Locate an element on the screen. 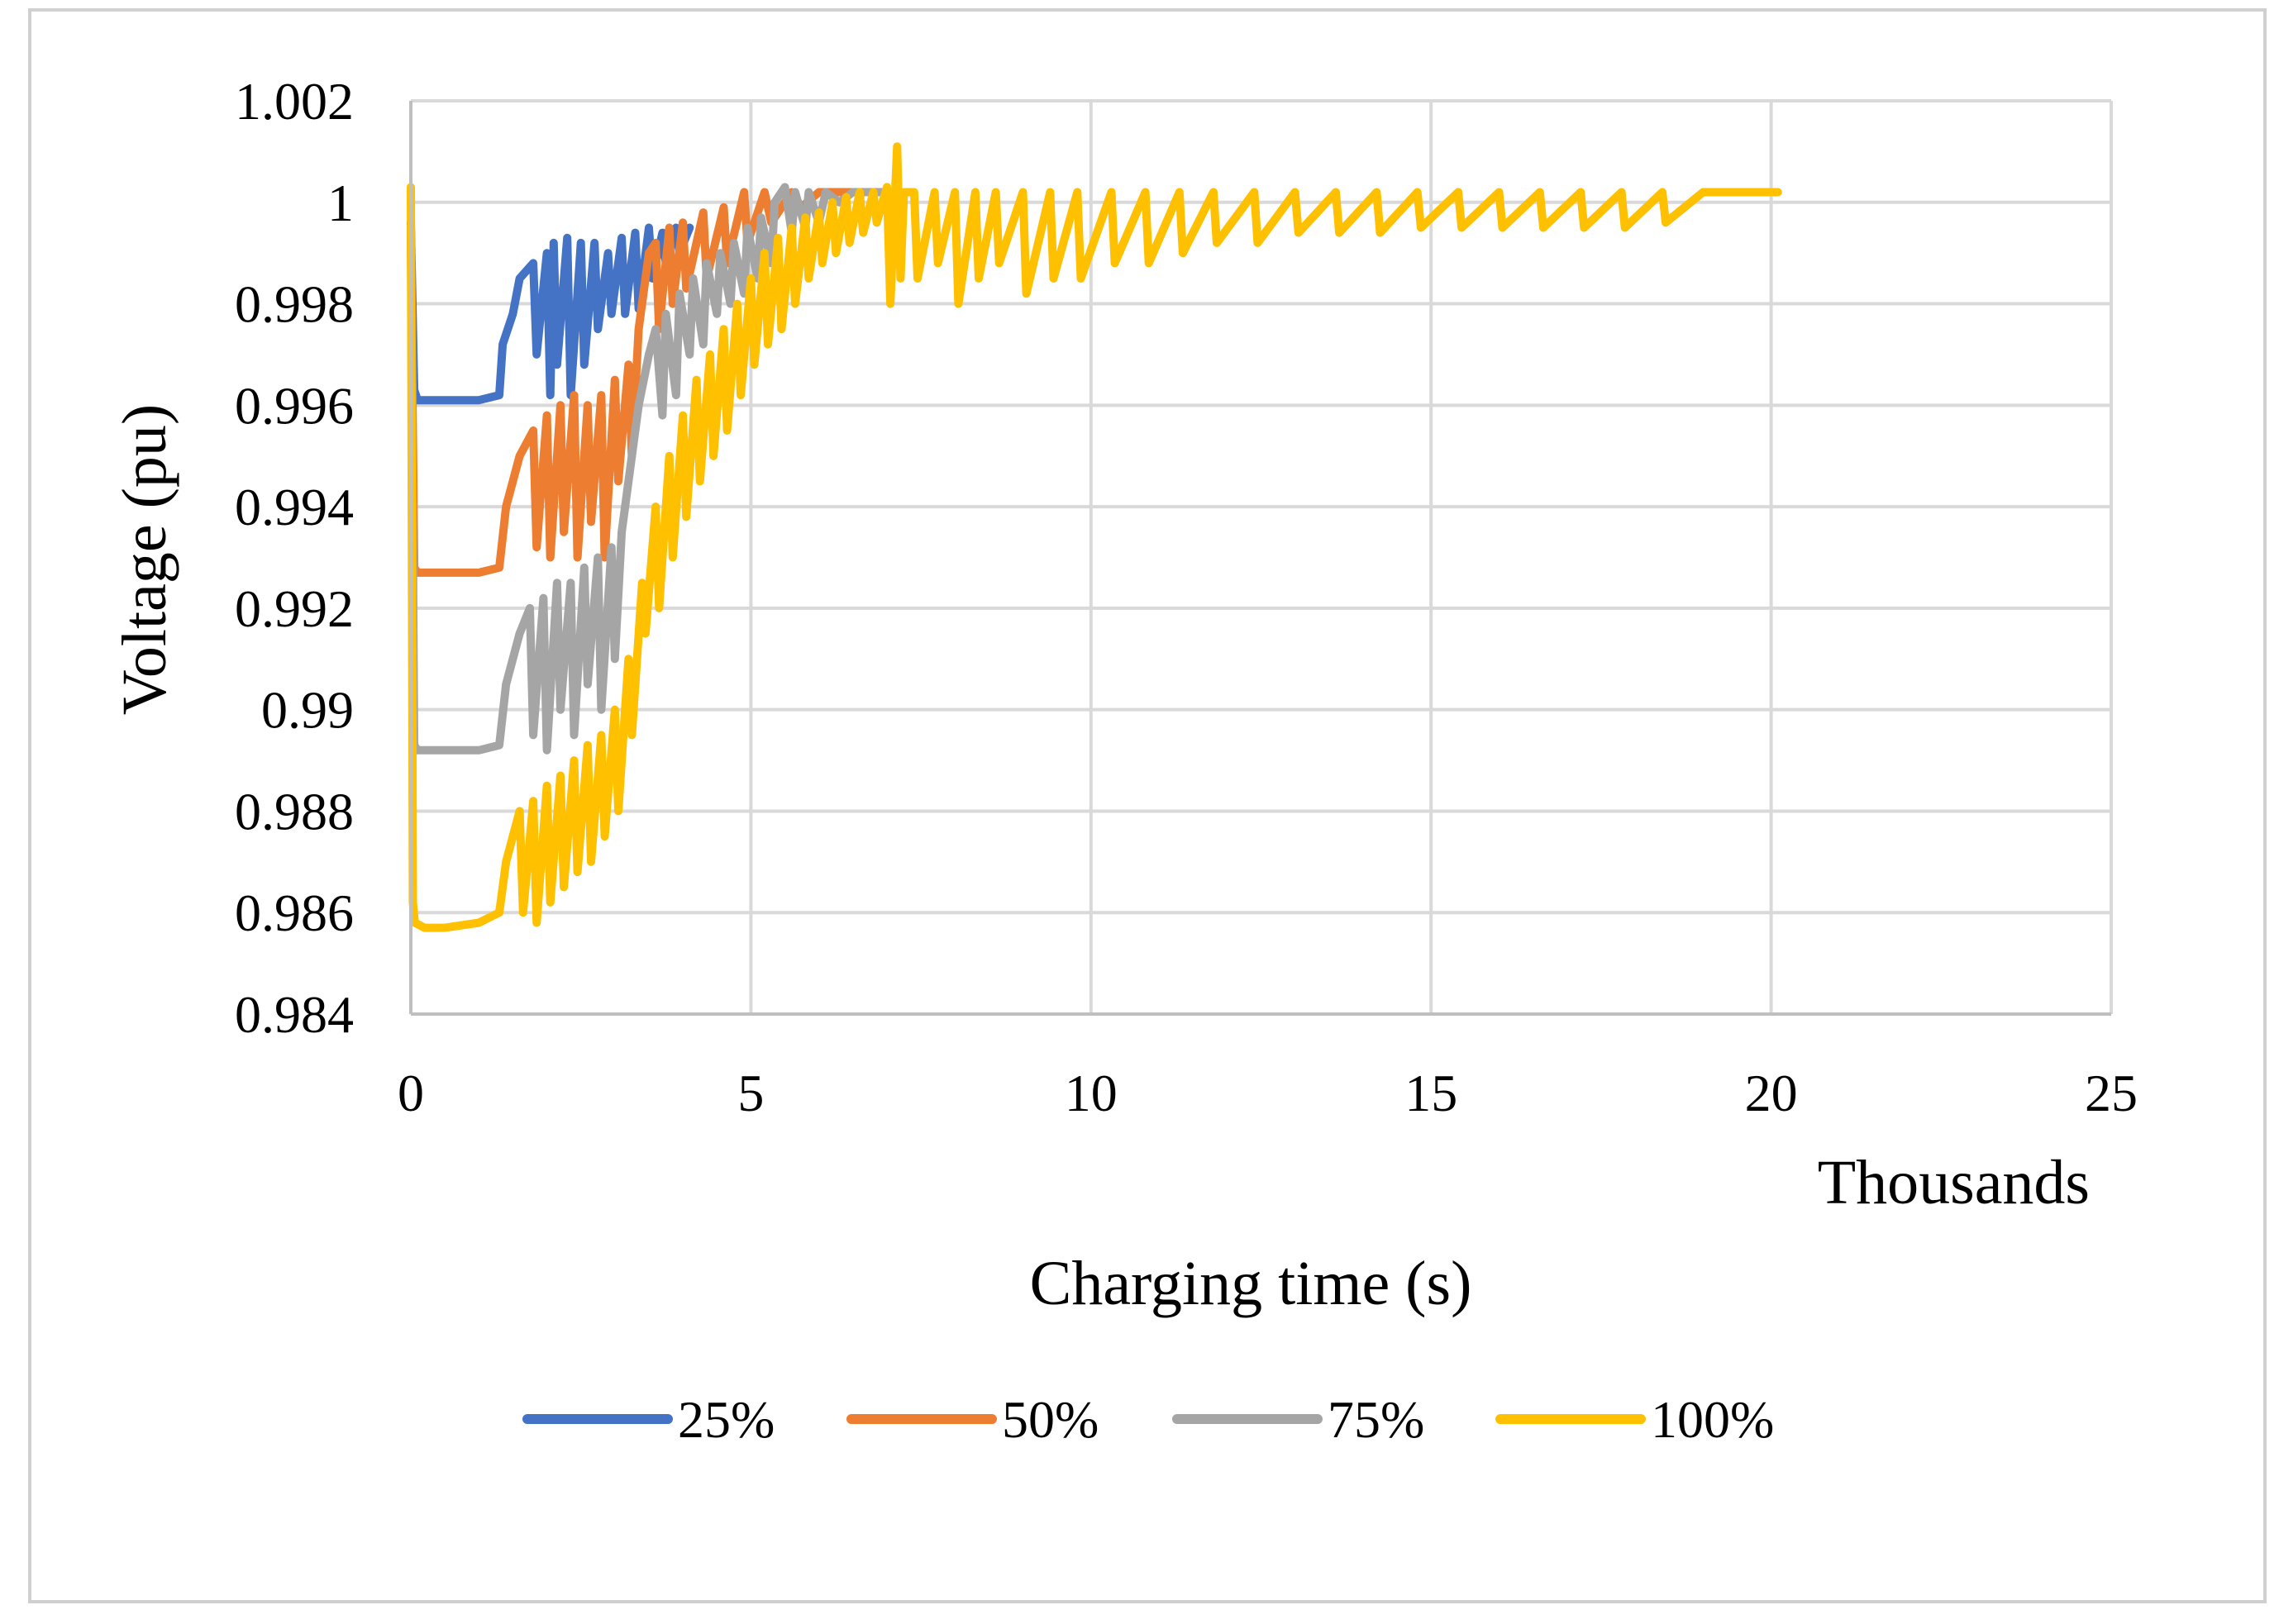  legend-label: 75% is located at coordinates (1376, 1419).